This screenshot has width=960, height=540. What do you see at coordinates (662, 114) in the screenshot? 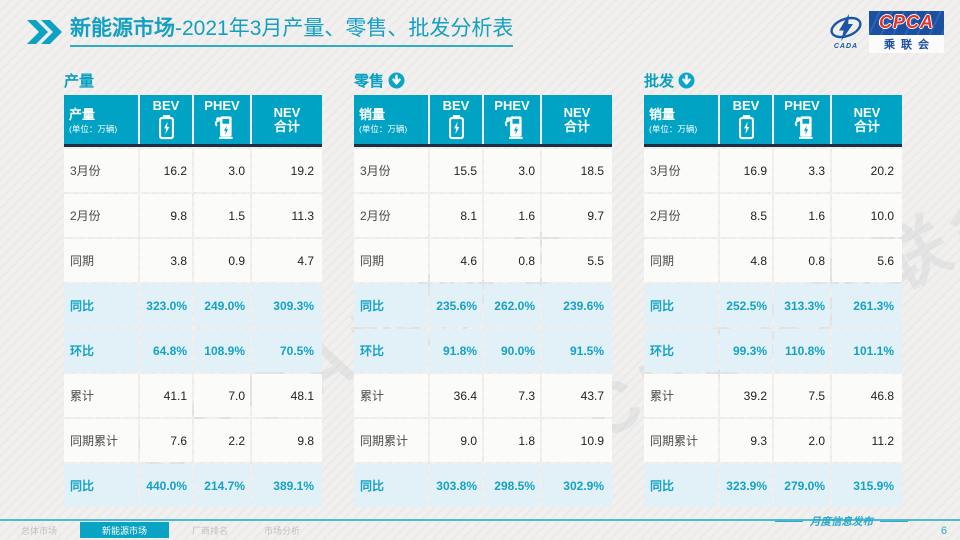
I see `corner-label: 销量` at bounding box center [662, 114].